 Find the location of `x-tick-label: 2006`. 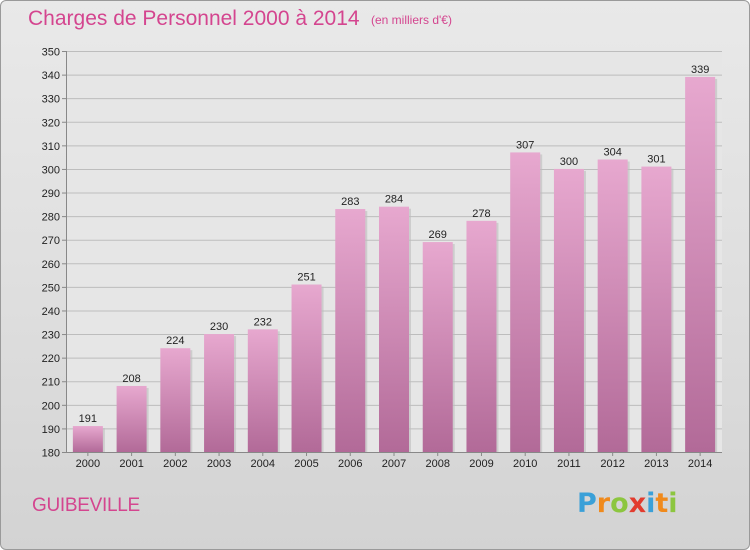

x-tick-label: 2006 is located at coordinates (350, 464).